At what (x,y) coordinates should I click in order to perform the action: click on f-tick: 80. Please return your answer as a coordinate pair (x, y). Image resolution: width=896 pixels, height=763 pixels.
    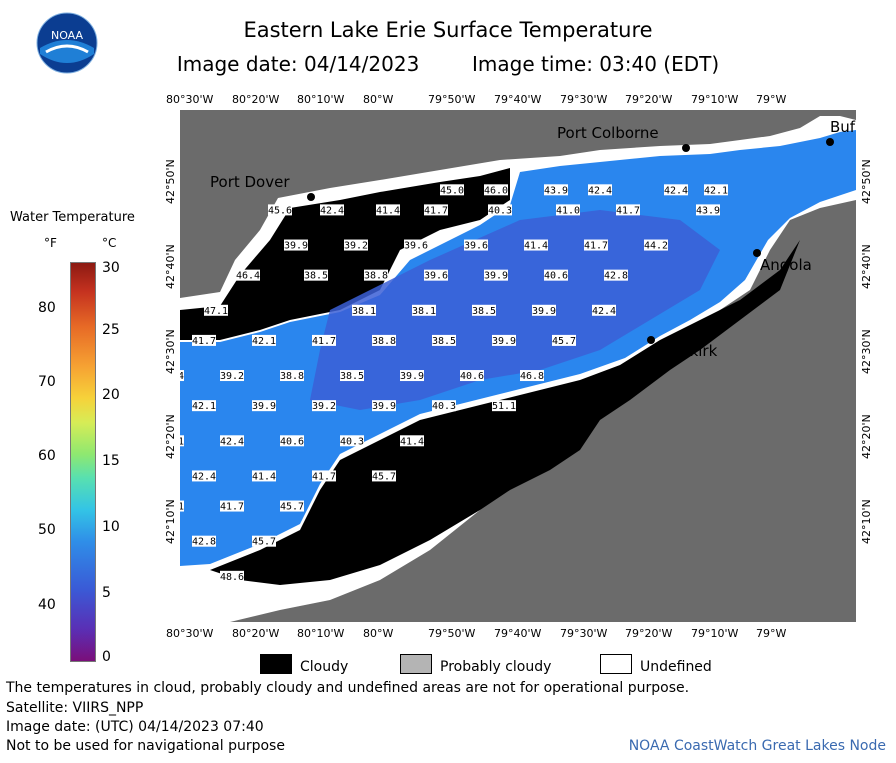
    Looking at the image, I should click on (47, 308).